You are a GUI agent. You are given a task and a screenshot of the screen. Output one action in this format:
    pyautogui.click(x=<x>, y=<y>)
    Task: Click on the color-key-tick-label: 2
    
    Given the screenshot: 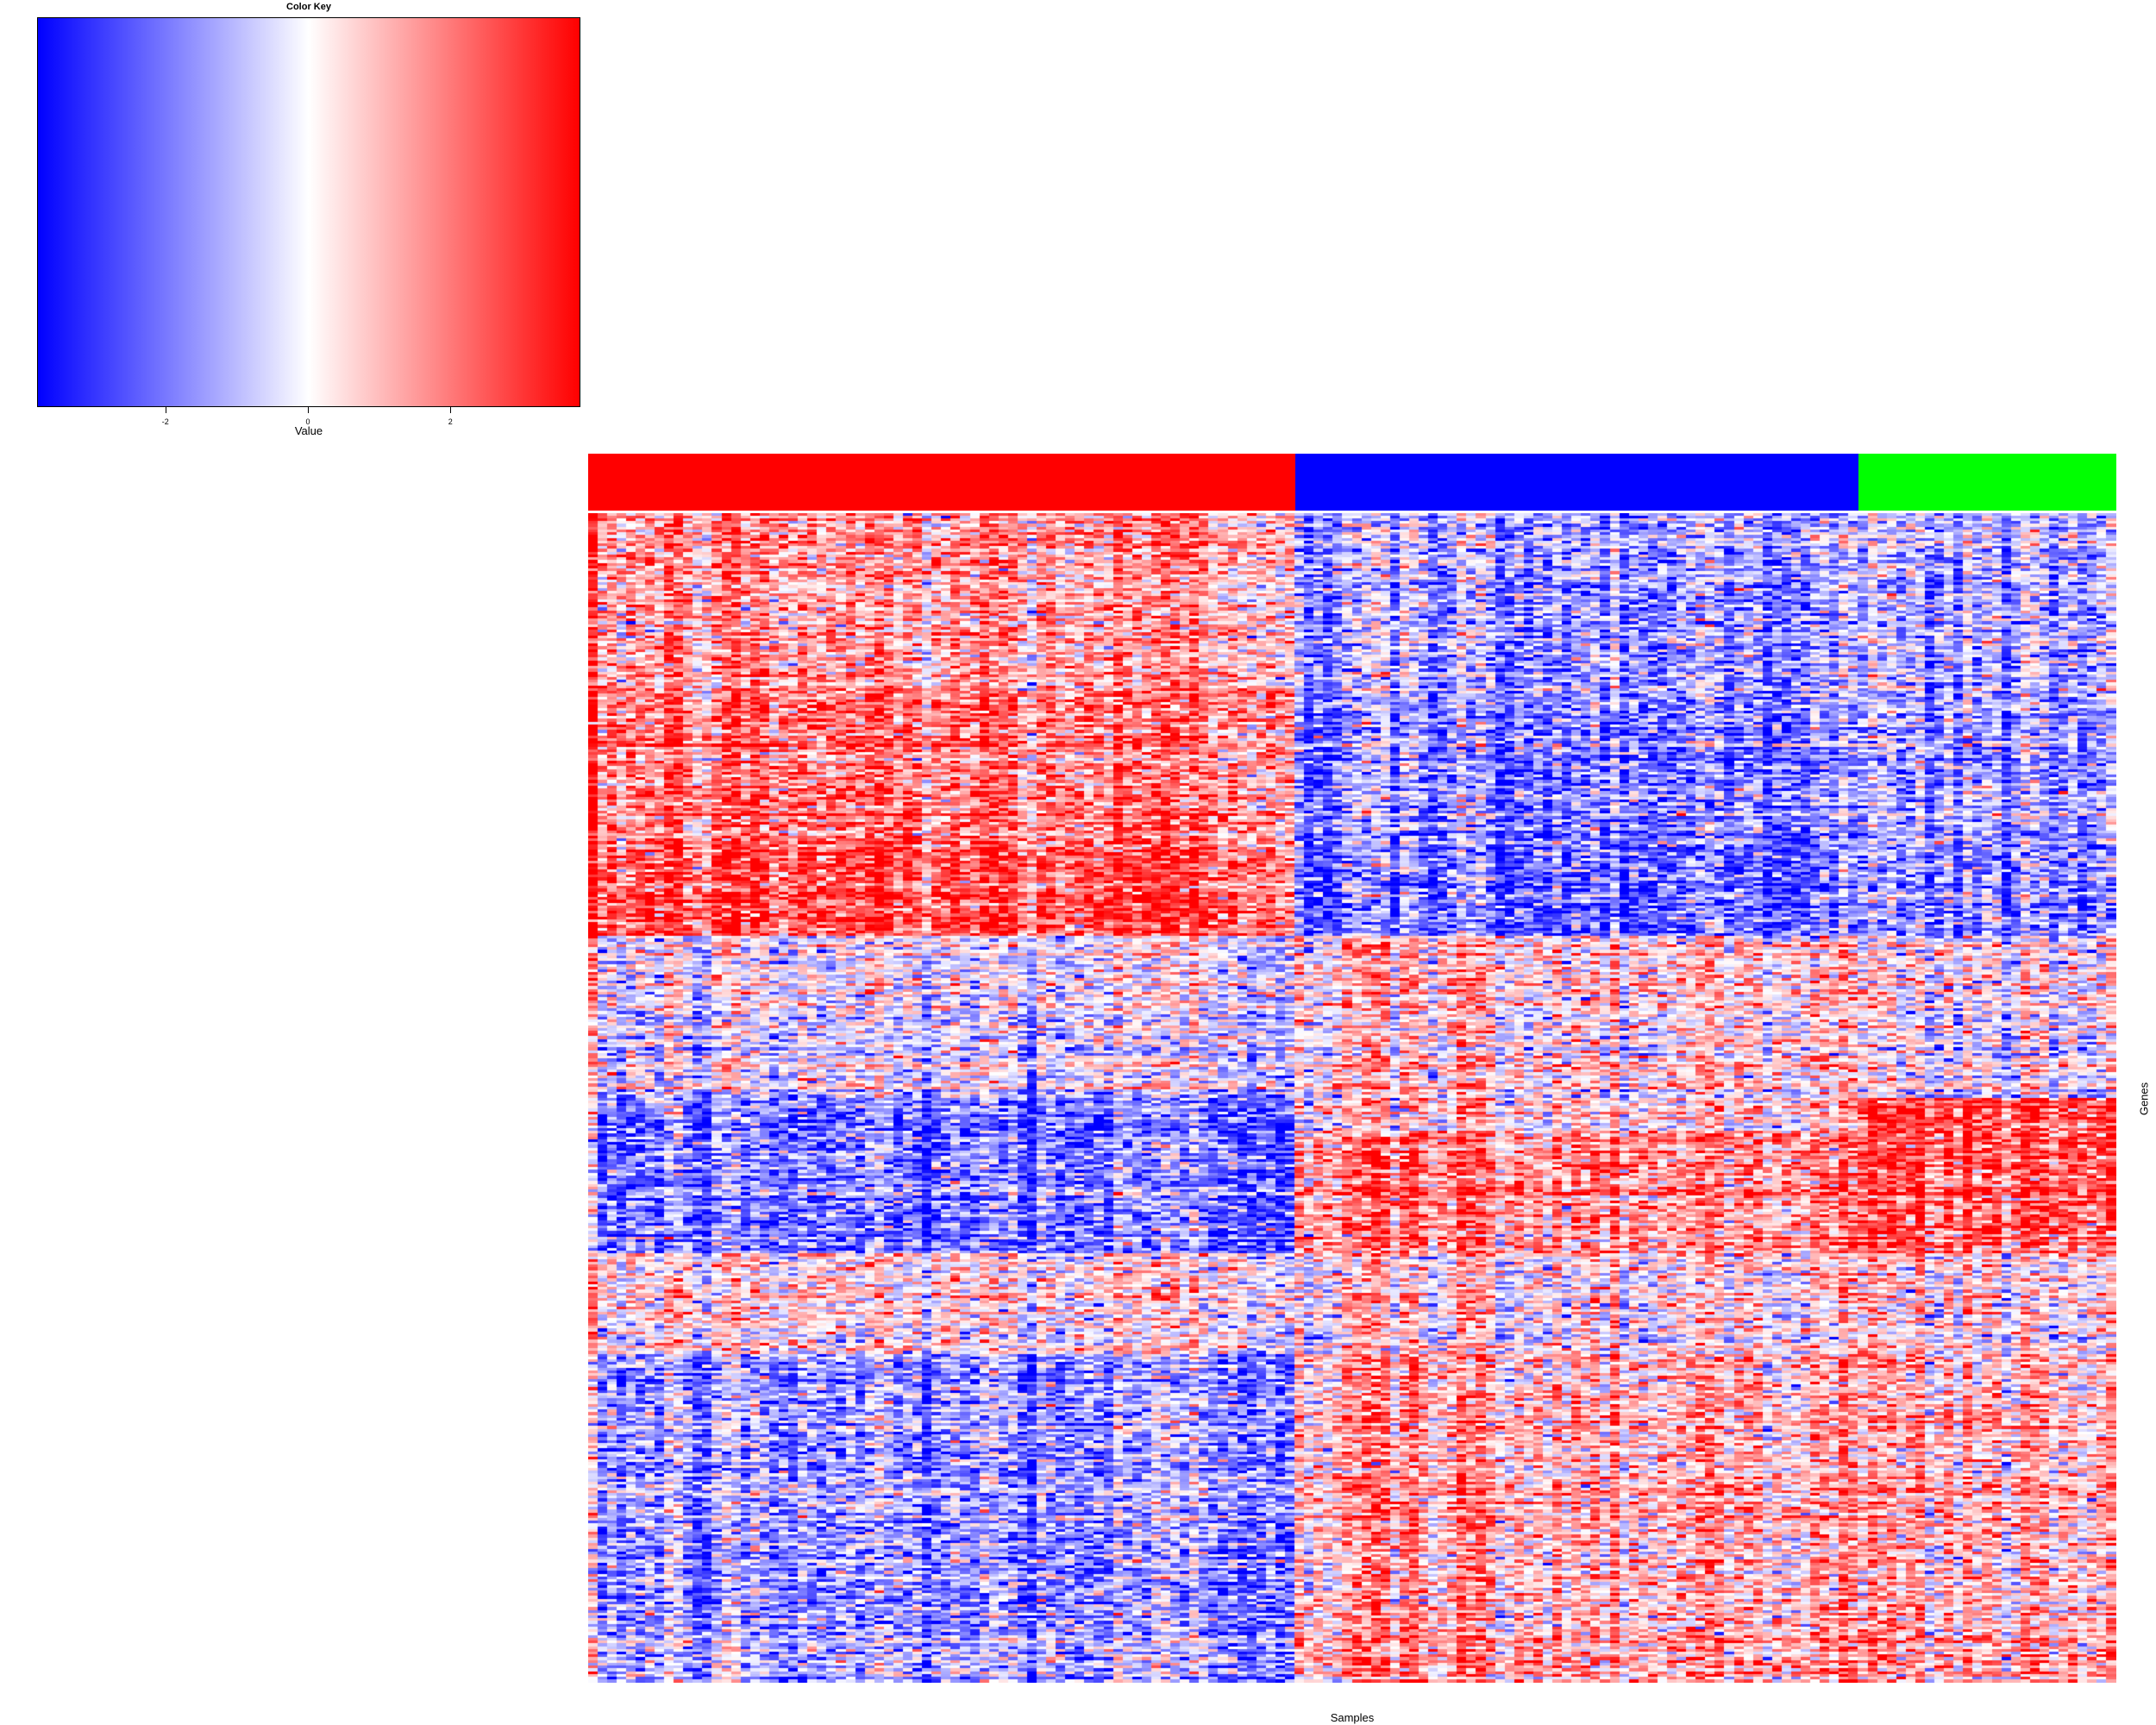 What is the action you would take?
    pyautogui.click(x=450, y=422)
    